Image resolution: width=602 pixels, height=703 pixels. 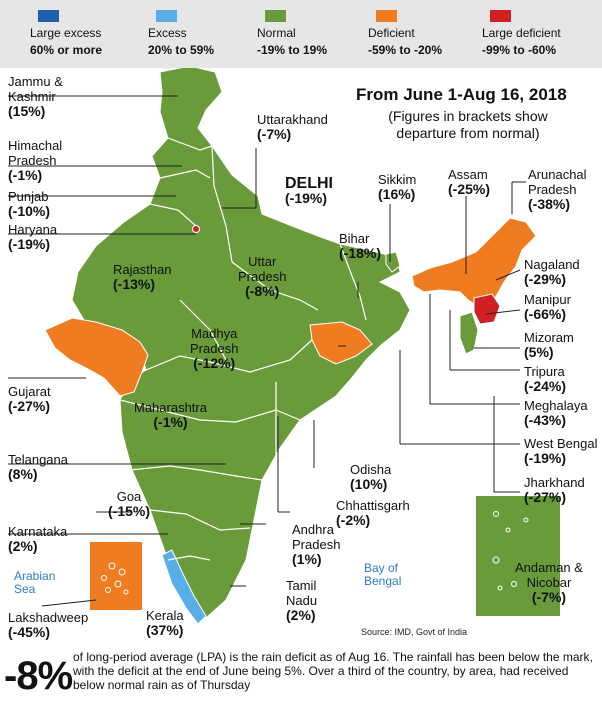 I want to click on label-delhi: DELHI (-19%), so click(x=309, y=191).